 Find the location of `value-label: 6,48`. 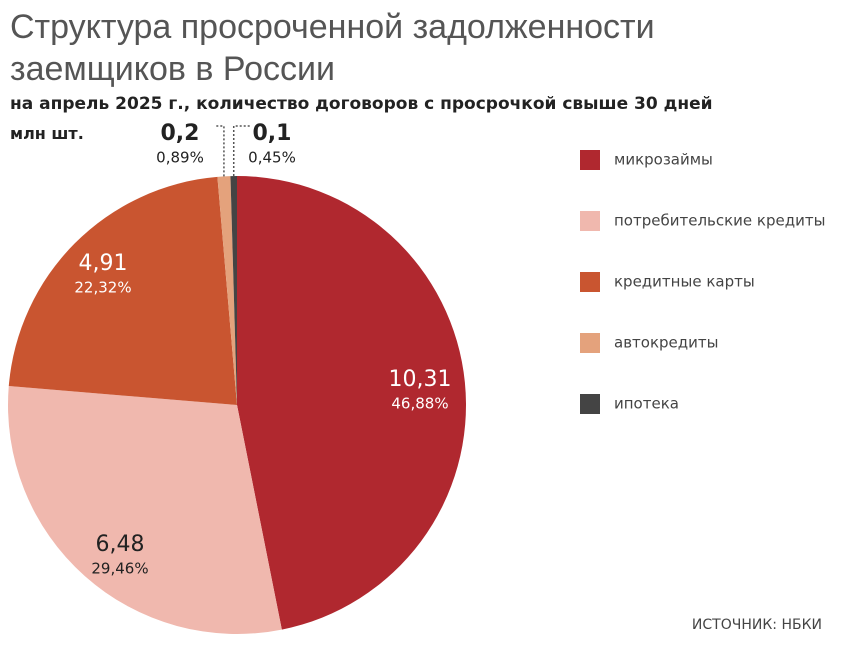

value-label: 6,48 is located at coordinates (120, 544).